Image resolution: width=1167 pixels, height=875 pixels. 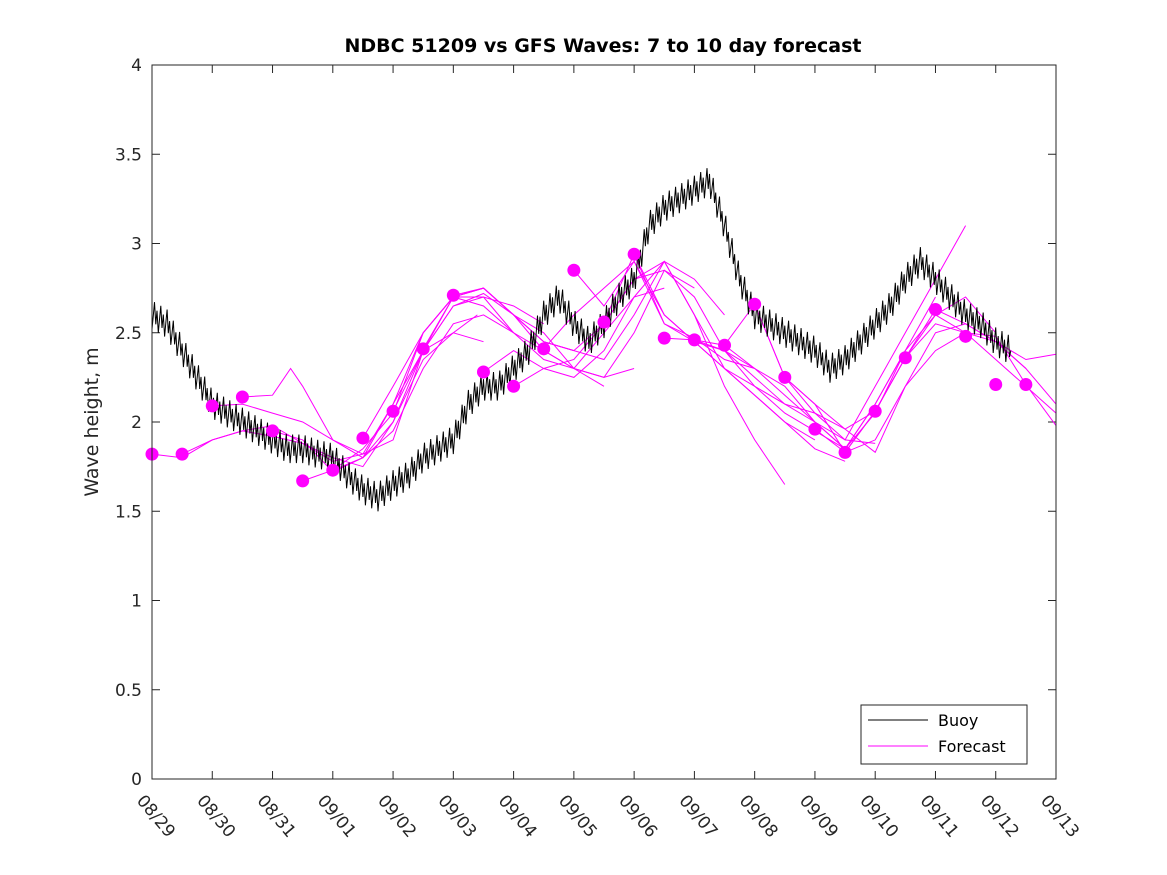 I want to click on y-tick-label: 2.5, so click(x=128, y=334).